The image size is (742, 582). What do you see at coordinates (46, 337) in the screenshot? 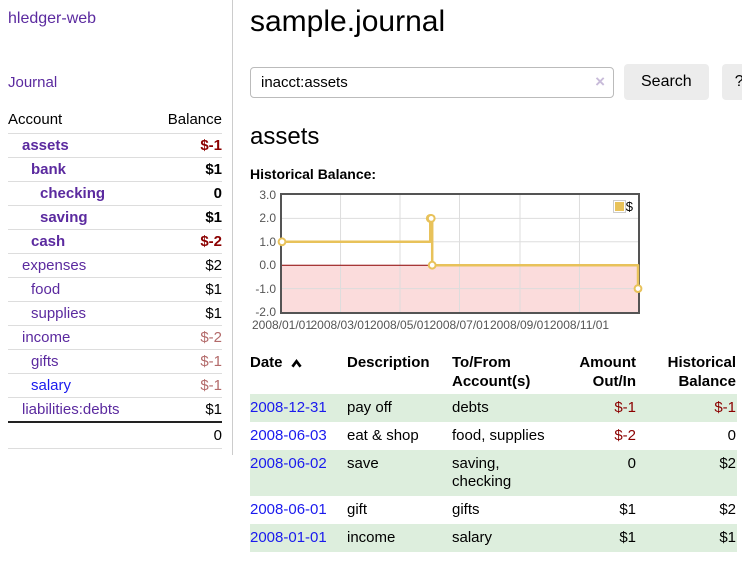
I see `account-link: income` at bounding box center [46, 337].